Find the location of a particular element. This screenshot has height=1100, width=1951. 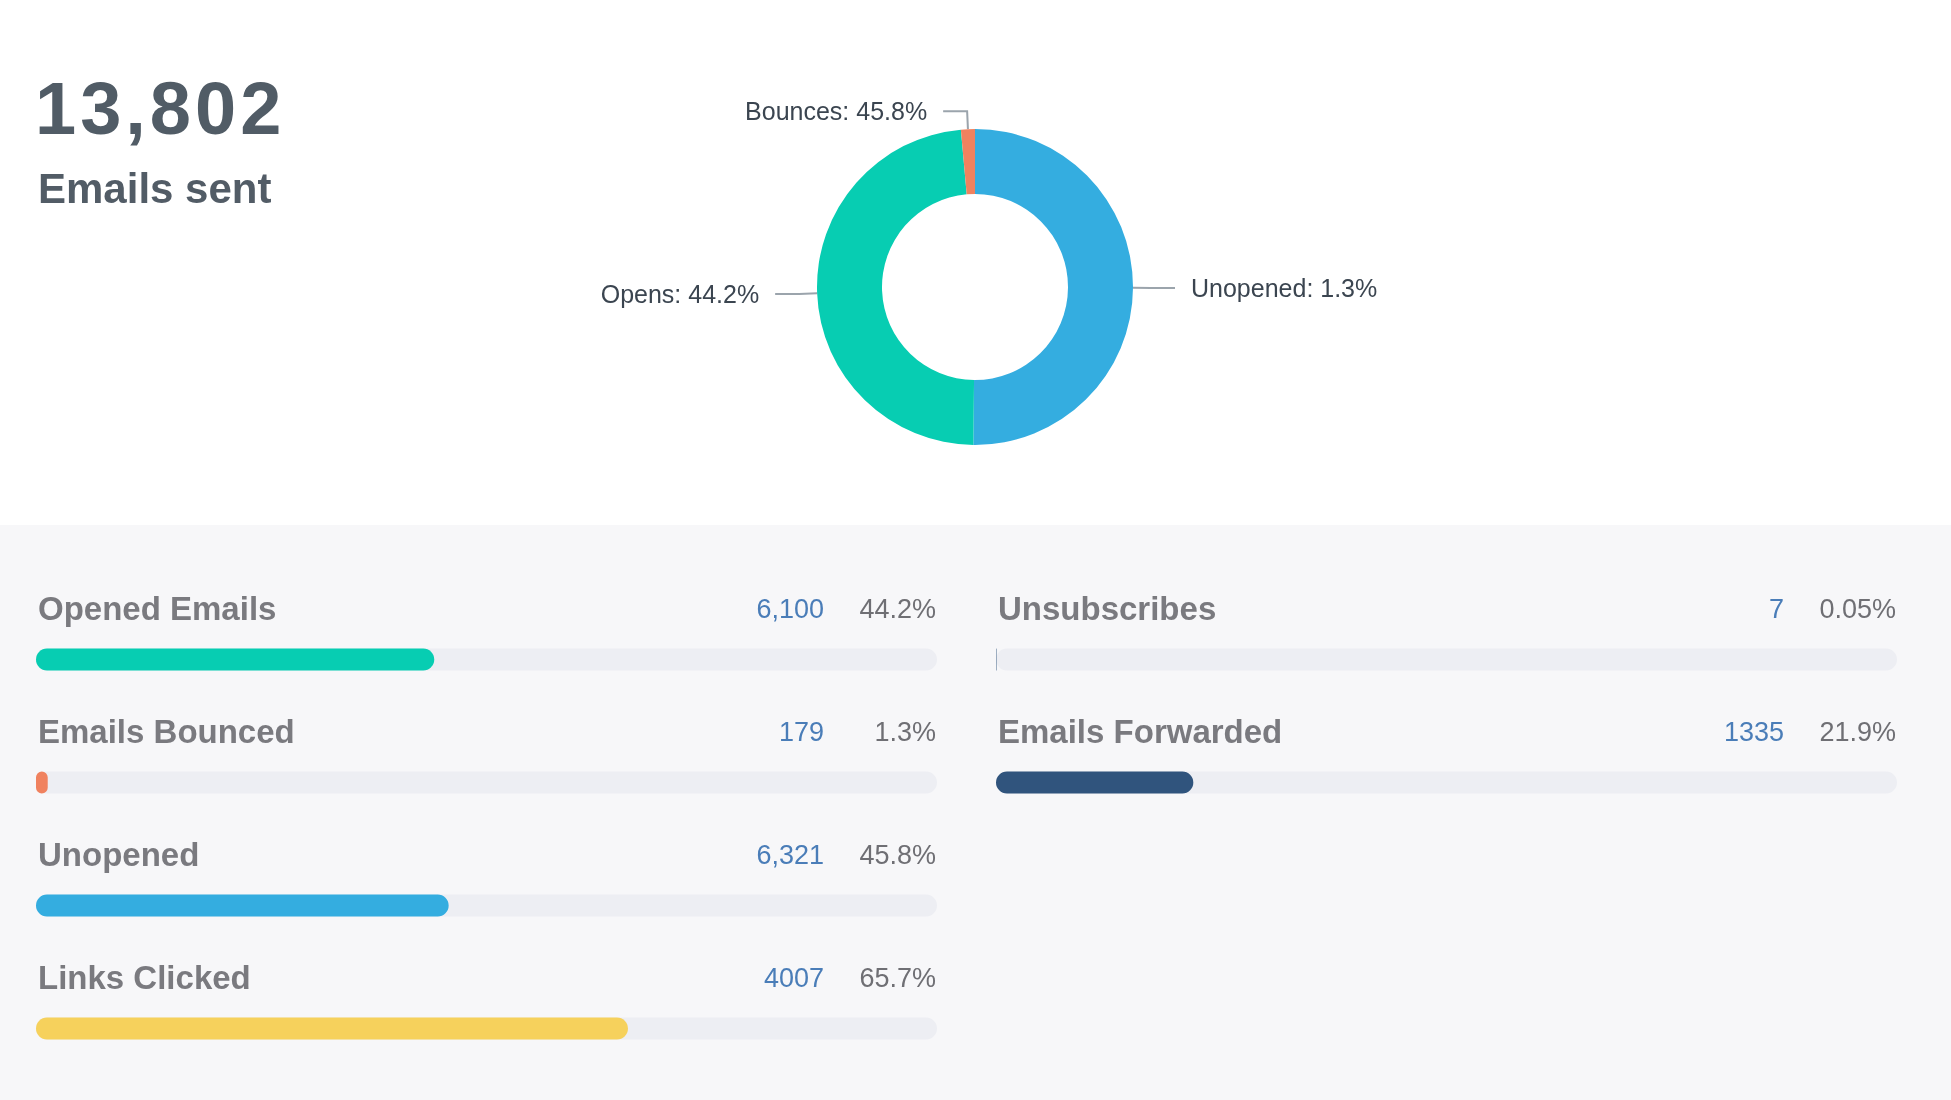

annotation: 4007 is located at coordinates (793, 977).